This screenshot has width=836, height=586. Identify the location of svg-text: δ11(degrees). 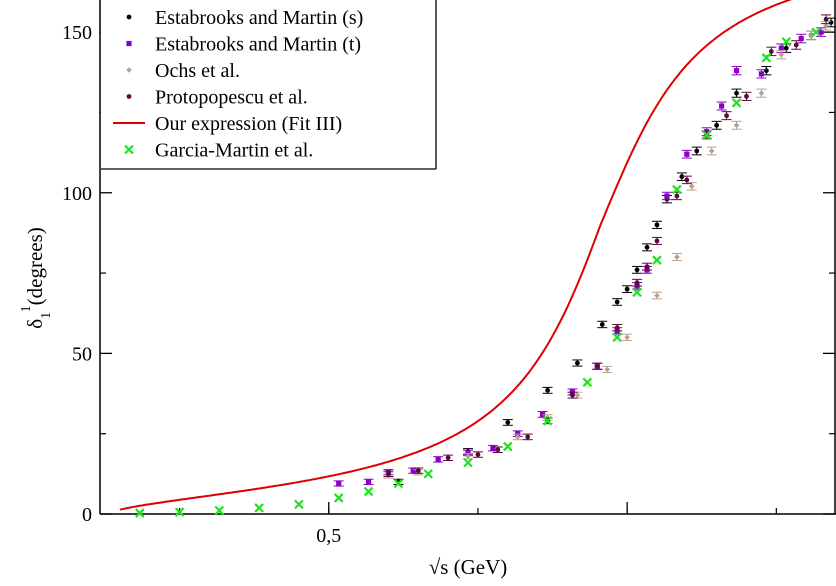
(36, 278).